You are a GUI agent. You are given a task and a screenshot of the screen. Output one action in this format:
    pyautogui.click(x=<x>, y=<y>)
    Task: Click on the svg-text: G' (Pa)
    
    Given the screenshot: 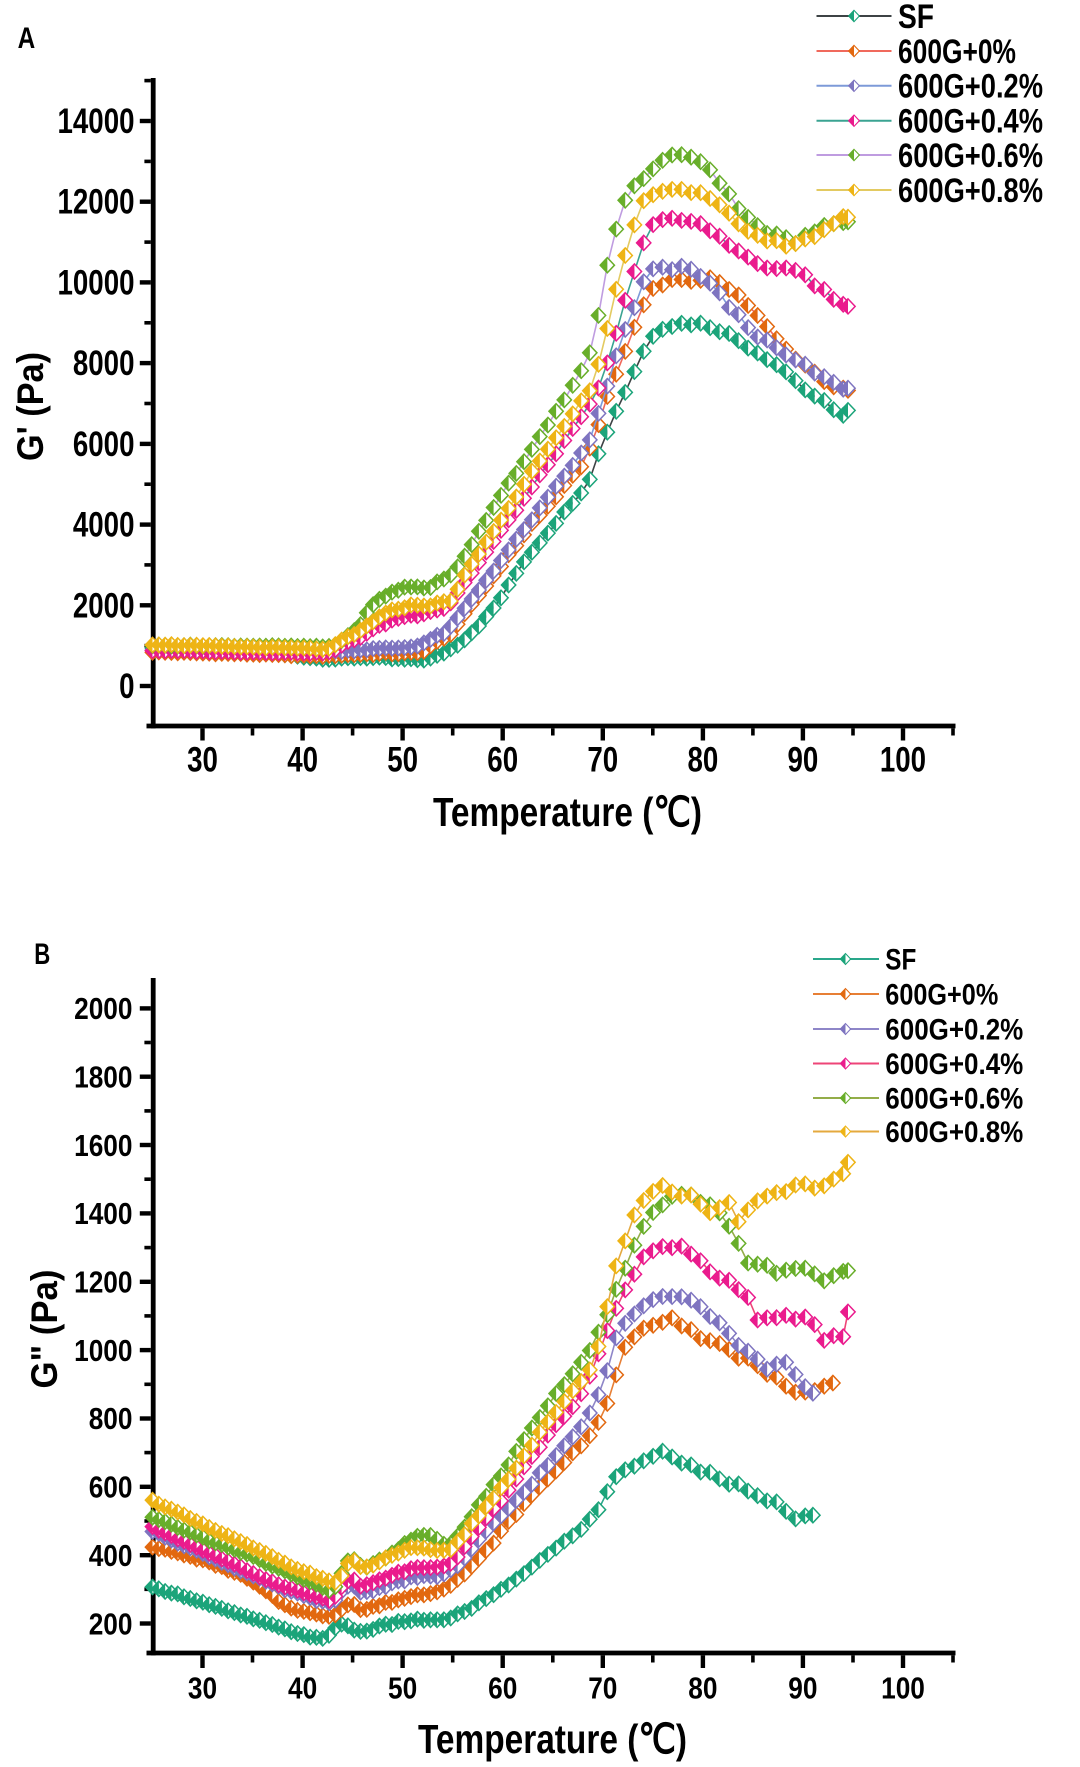 What is the action you would take?
    pyautogui.click(x=30, y=406)
    